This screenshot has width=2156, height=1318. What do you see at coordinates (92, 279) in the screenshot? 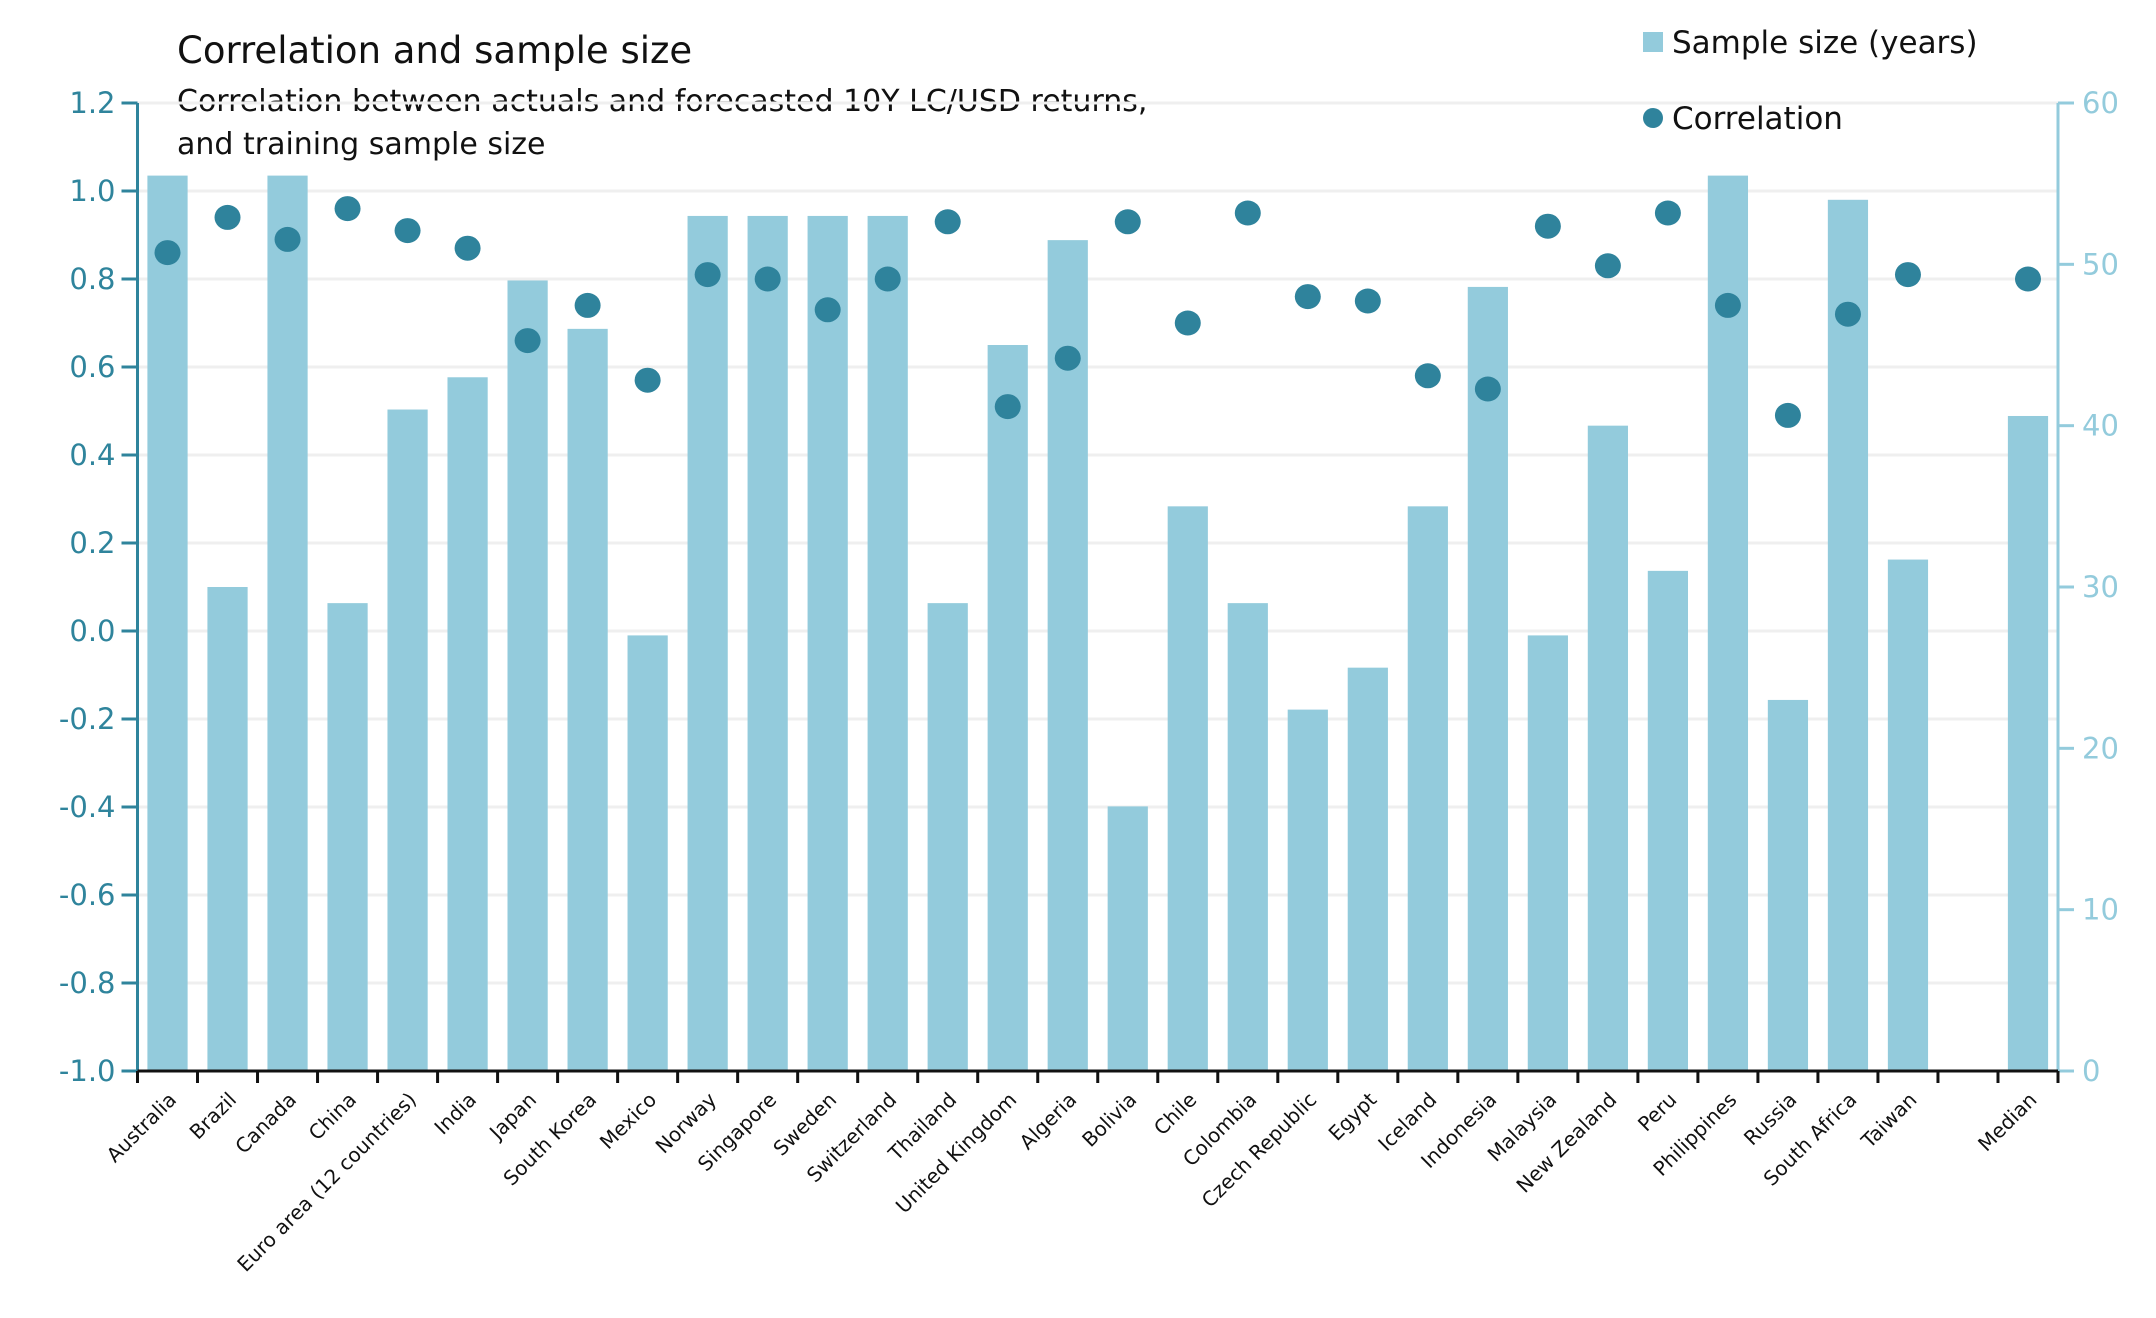
I see `left-axis-tick-label: 0.8` at bounding box center [92, 279].